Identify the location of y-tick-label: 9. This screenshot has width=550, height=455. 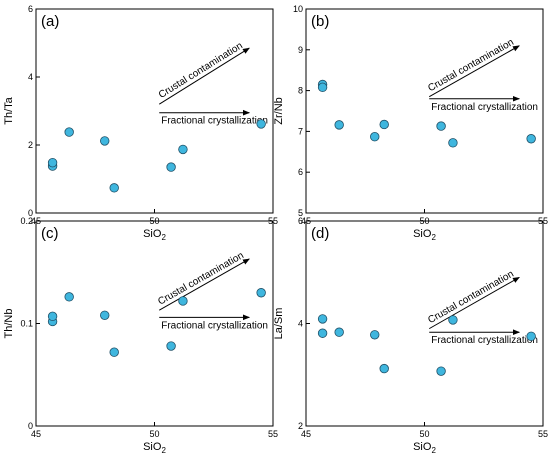
(300, 50).